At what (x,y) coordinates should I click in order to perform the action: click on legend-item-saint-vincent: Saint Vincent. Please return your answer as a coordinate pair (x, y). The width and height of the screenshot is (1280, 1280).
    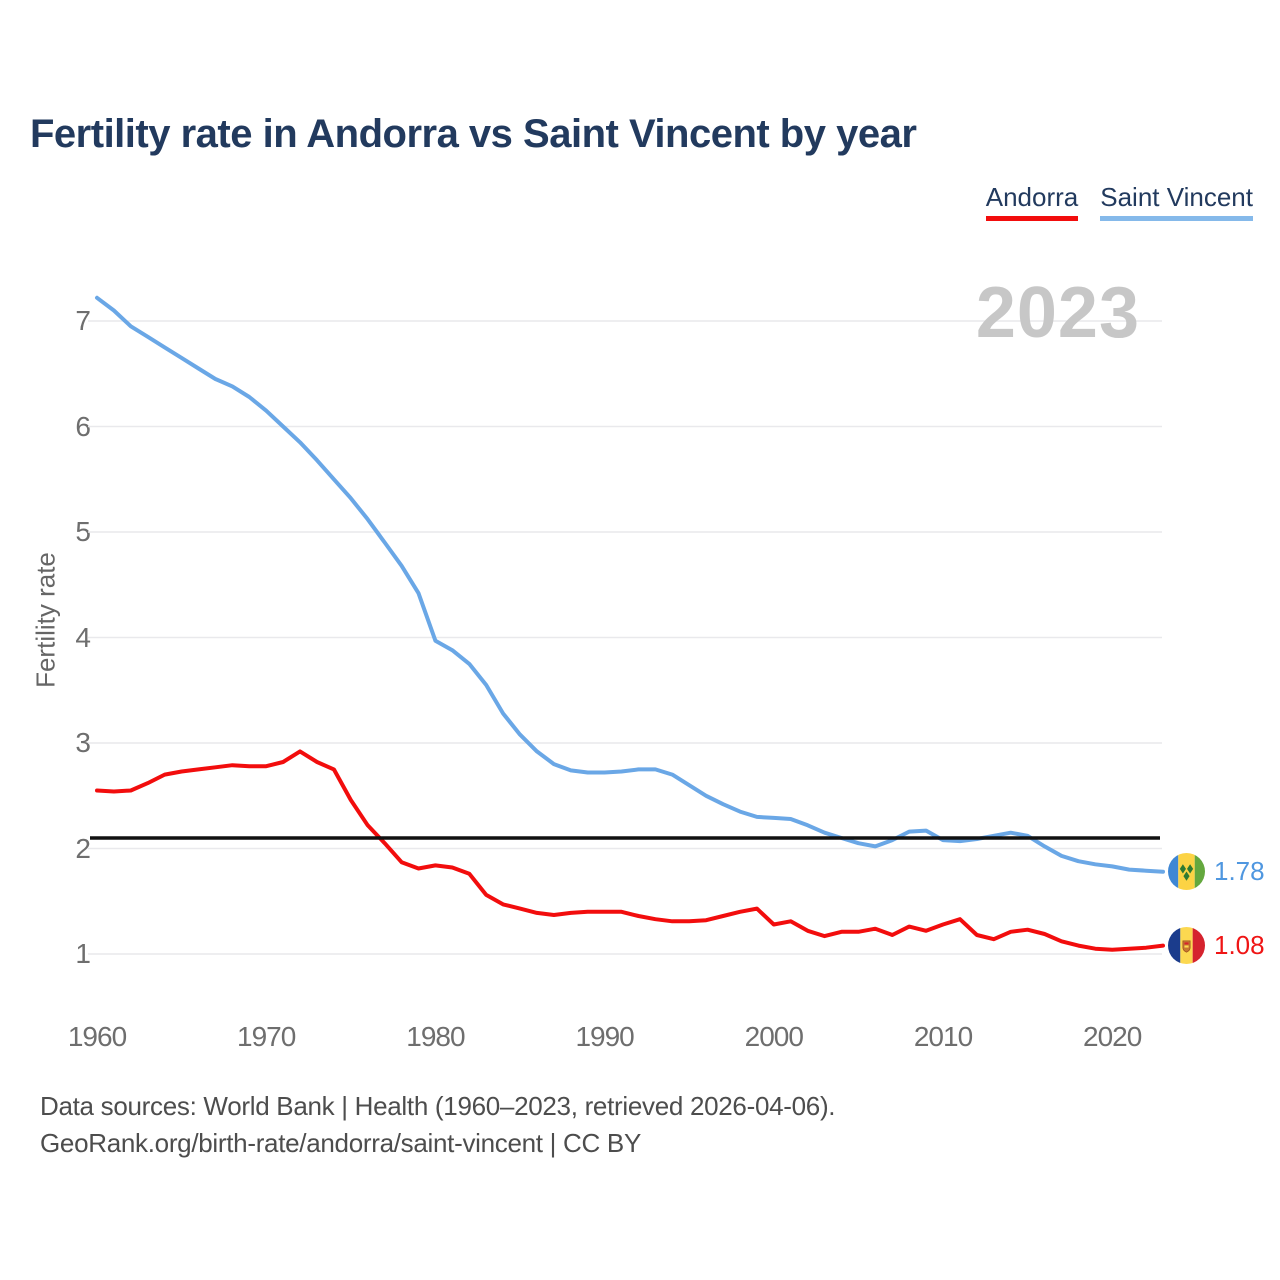
    Looking at the image, I should click on (1176, 202).